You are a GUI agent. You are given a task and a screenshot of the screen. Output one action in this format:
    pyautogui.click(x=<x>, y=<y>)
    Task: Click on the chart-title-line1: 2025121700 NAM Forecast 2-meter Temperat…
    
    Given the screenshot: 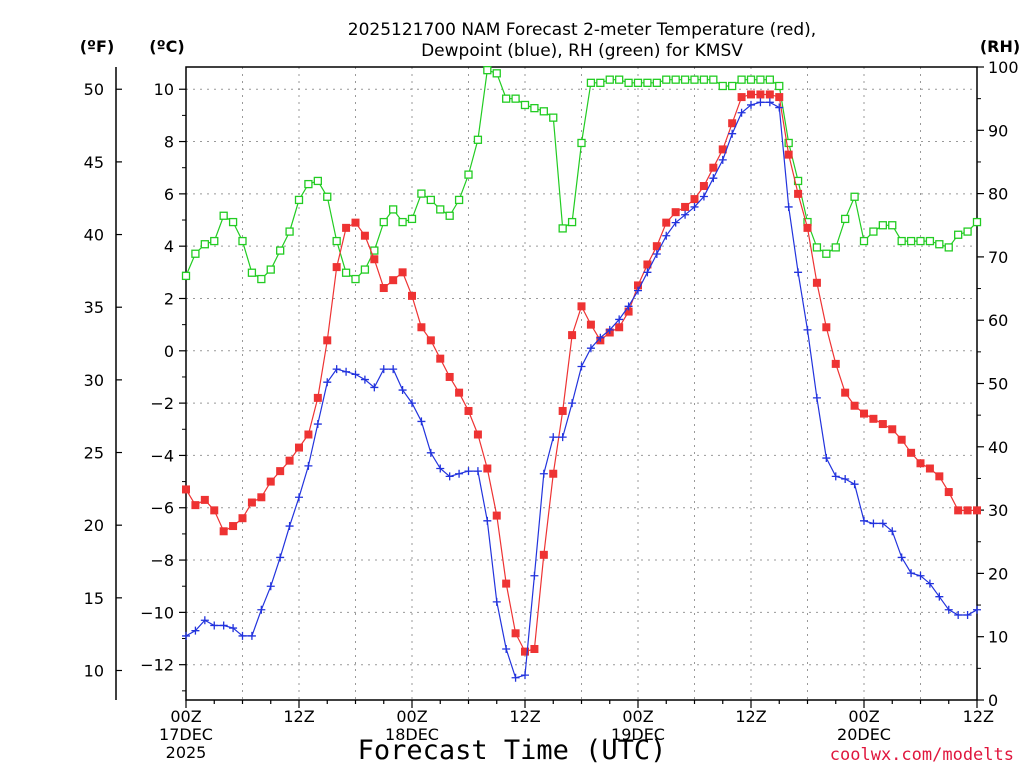 What is the action you would take?
    pyautogui.click(x=582, y=30)
    